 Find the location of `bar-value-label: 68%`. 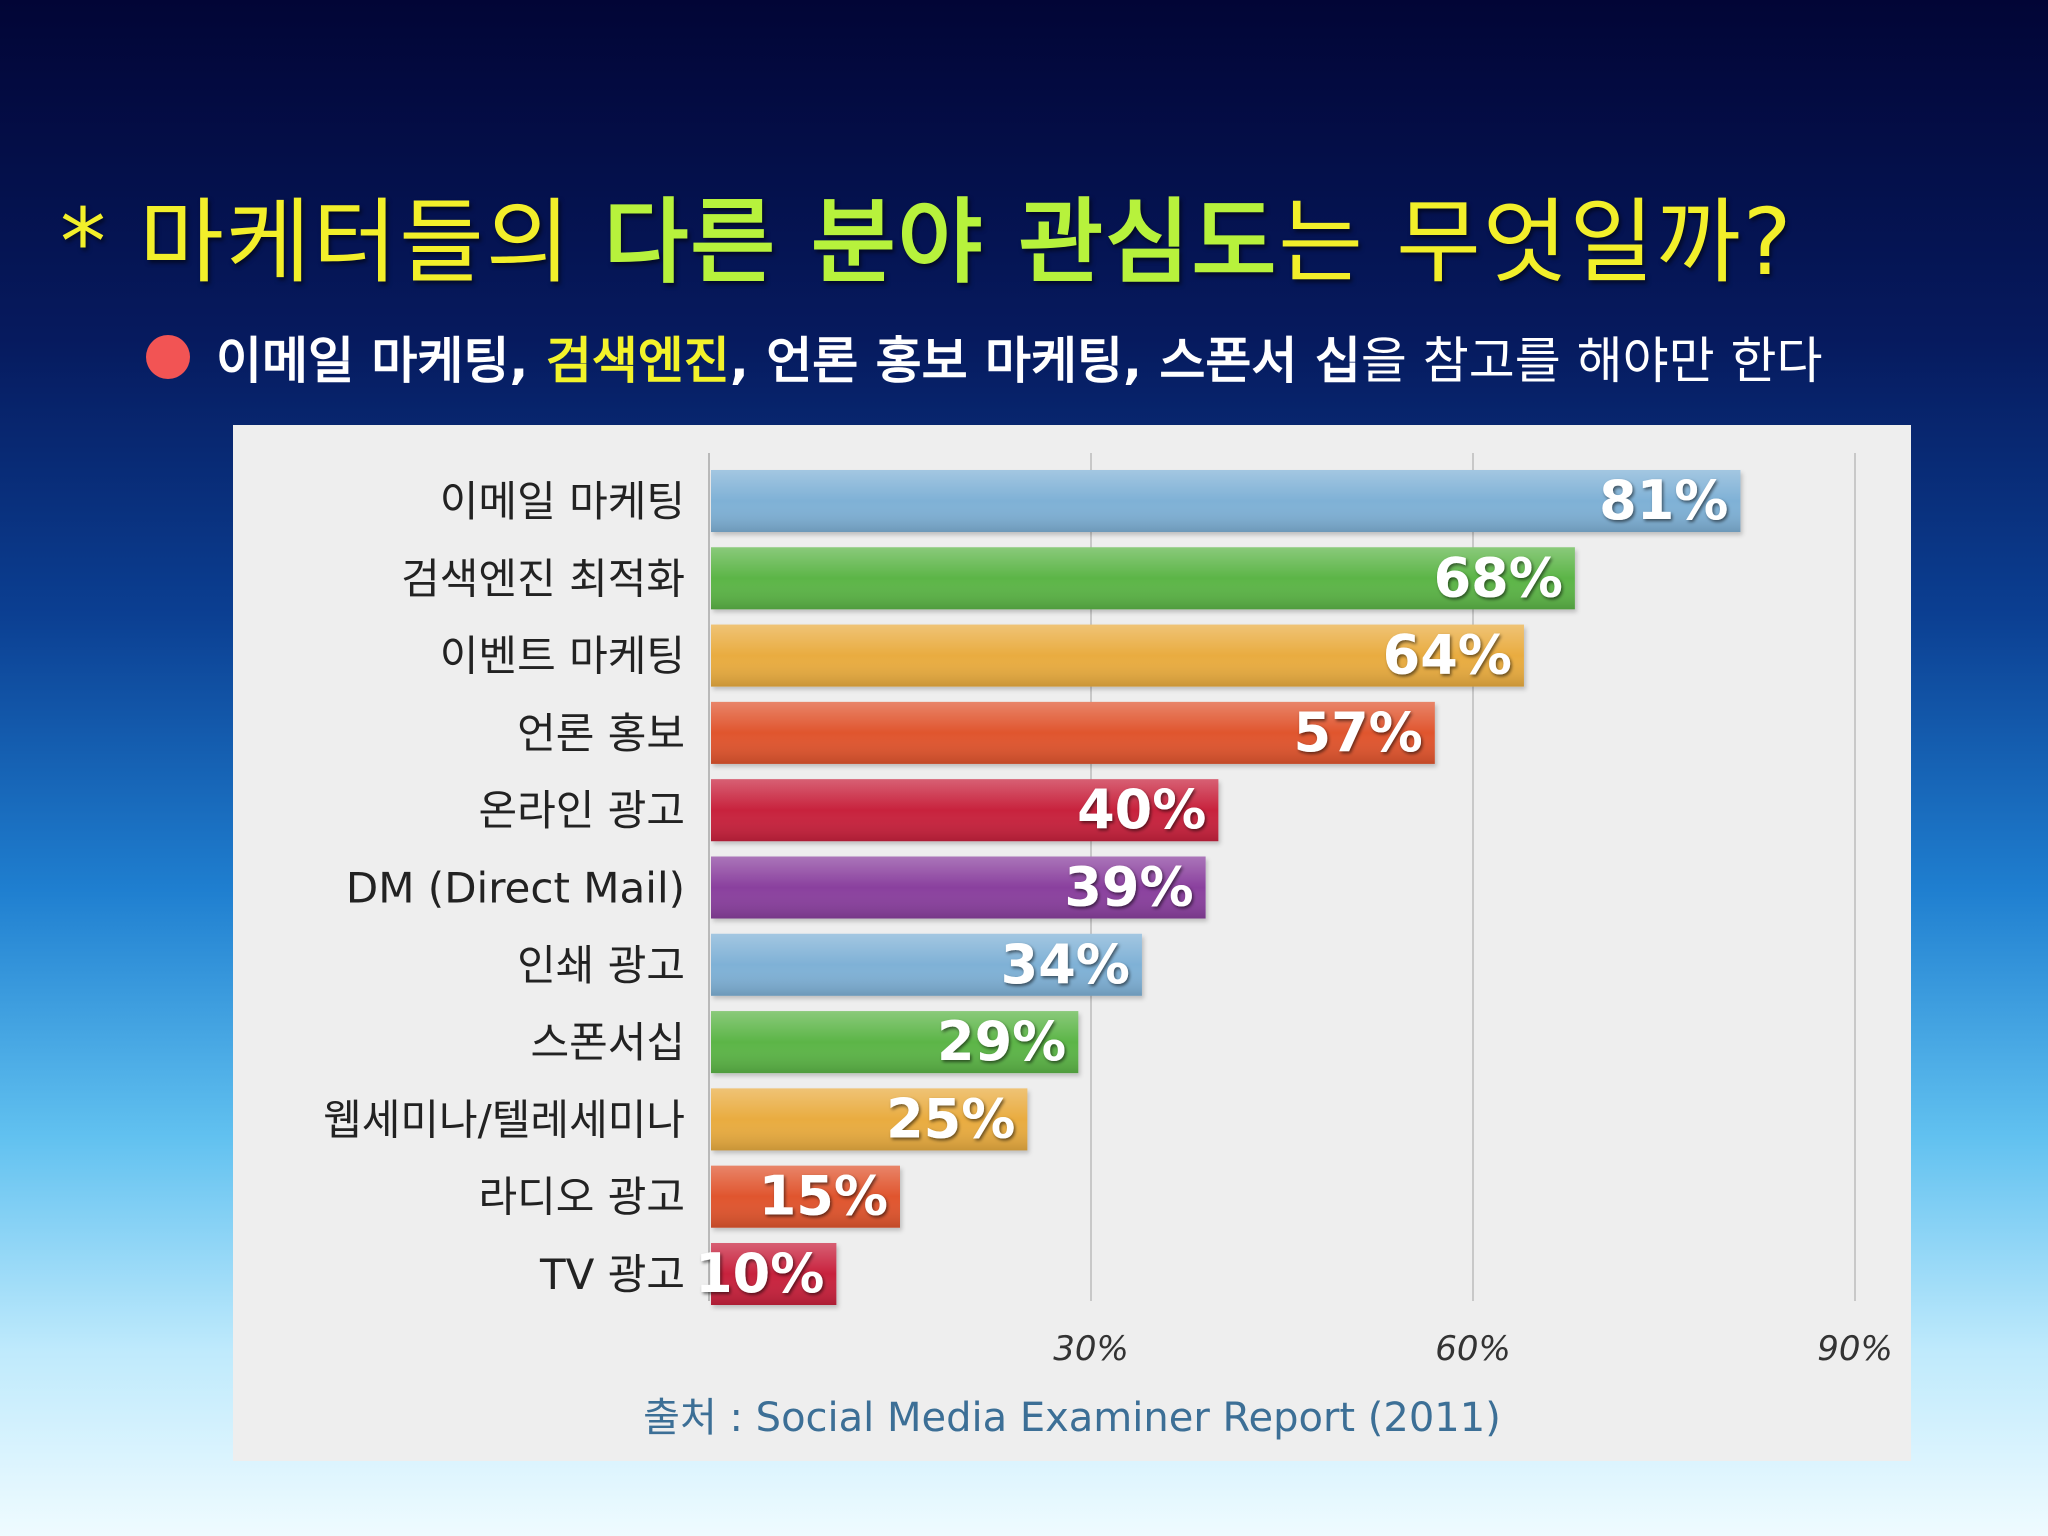

bar-value-label: 68% is located at coordinates (1498, 577).